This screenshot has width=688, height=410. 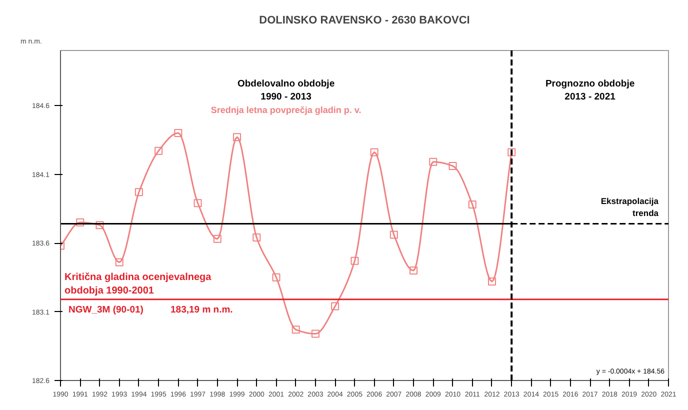 What do you see at coordinates (138, 284) in the screenshot?
I see `ref-line-label: Kritična gladina ocenjevalnega obdobja 1990-2001` at bounding box center [138, 284].